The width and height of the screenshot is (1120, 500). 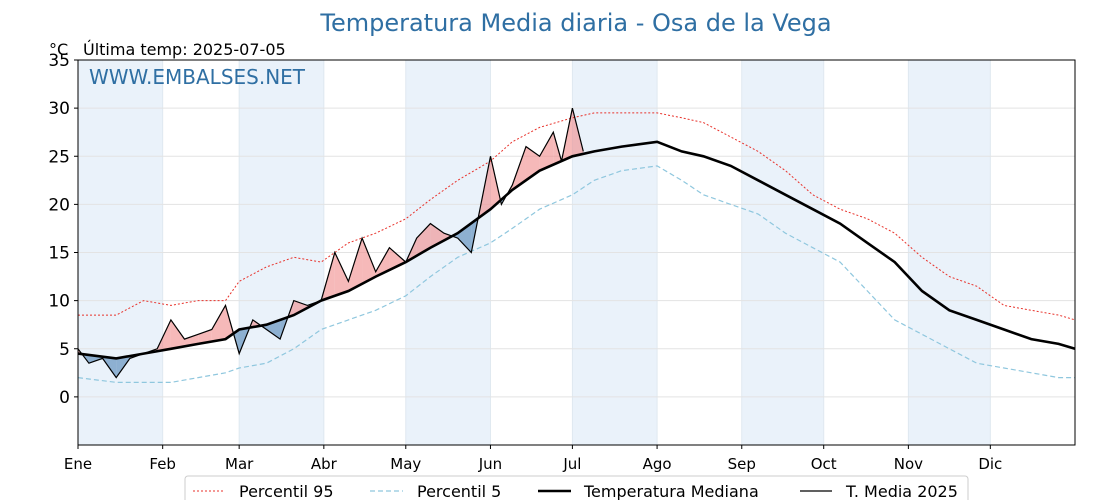 I want to click on x-tick-label: May, so click(x=405, y=464).